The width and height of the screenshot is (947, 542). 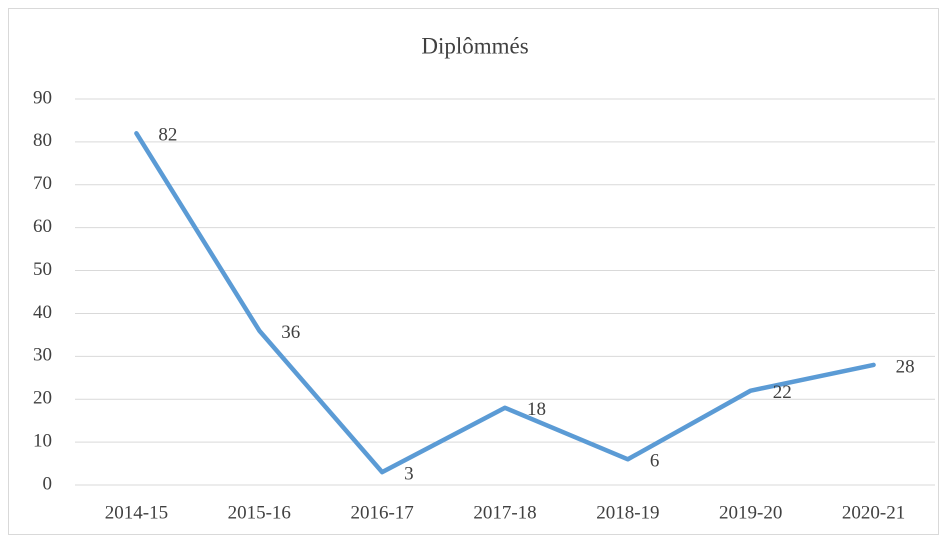 What do you see at coordinates (42, 355) in the screenshot?
I see `y-tick-label: 30` at bounding box center [42, 355].